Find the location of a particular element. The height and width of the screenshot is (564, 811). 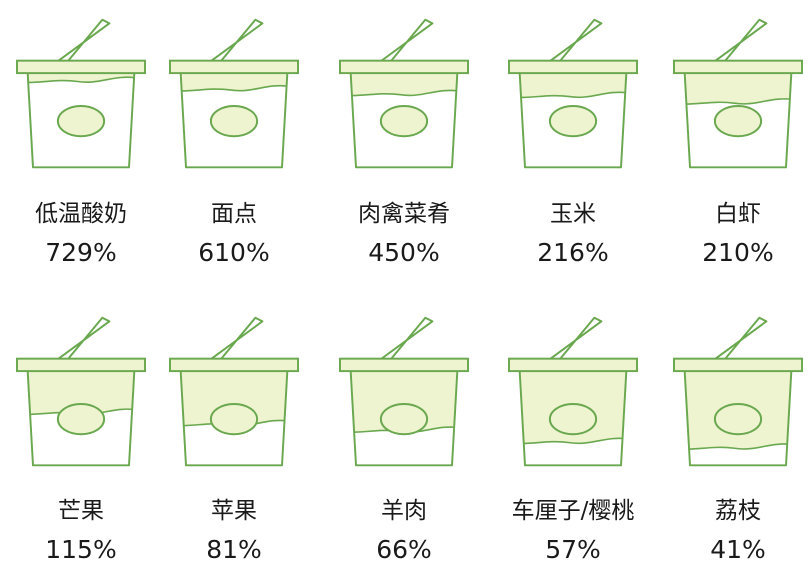

category-label: 苹果 is located at coordinates (234, 511).